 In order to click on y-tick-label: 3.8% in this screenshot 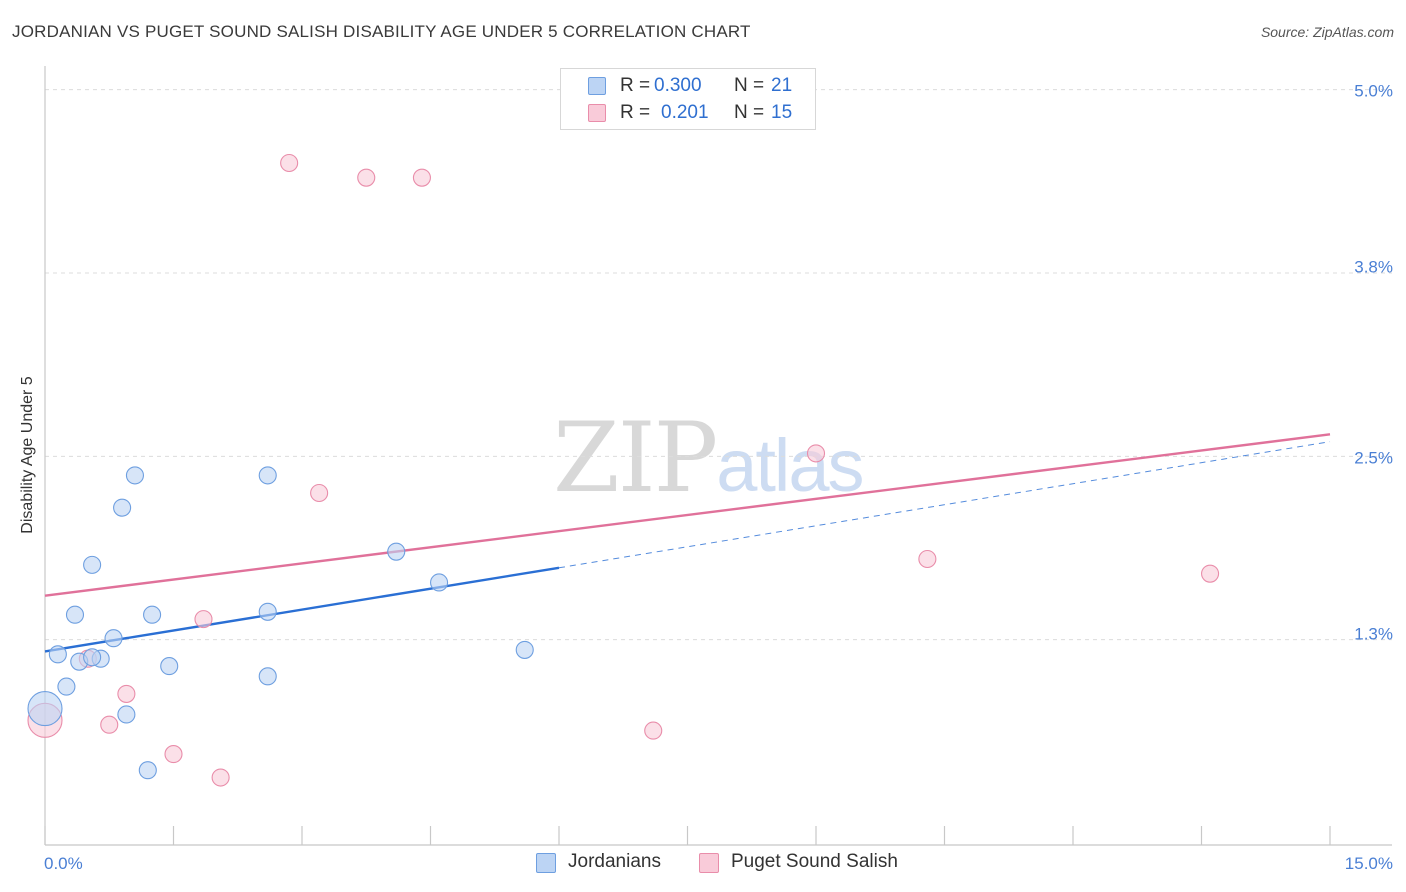, I will do `click(1373, 267)`.